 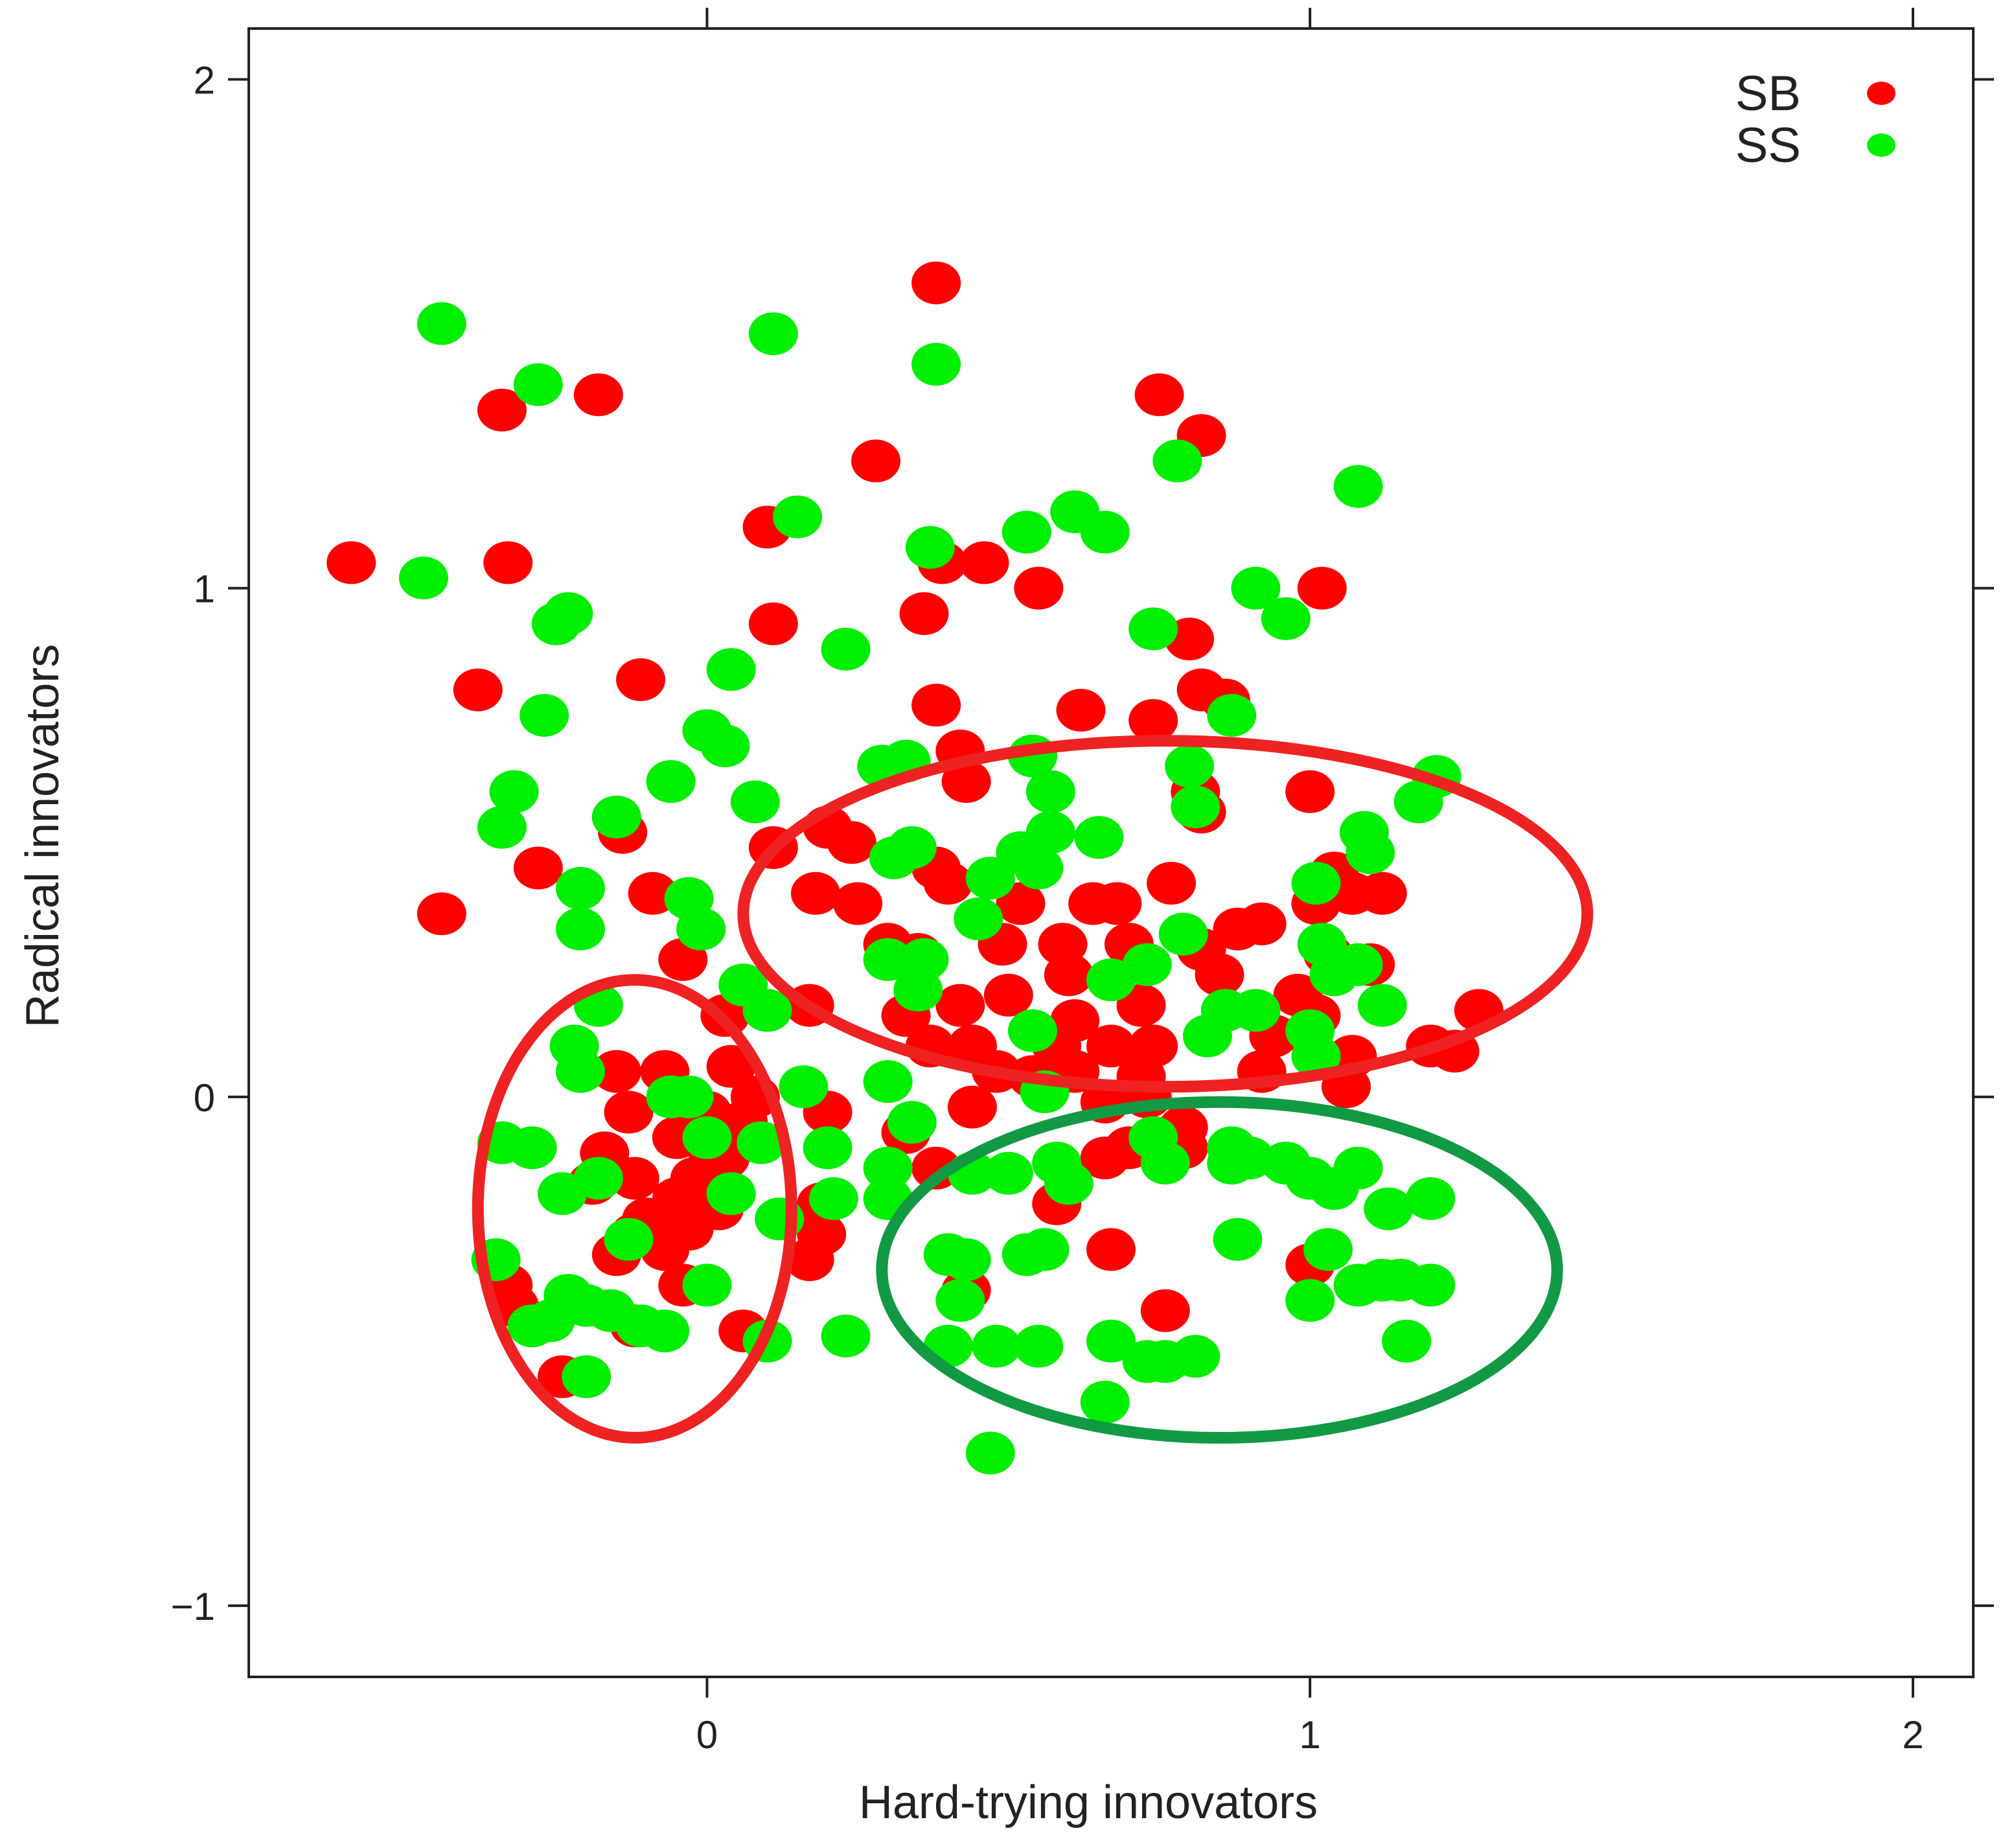 I want to click on x-tick-label: 0, so click(x=707, y=1735).